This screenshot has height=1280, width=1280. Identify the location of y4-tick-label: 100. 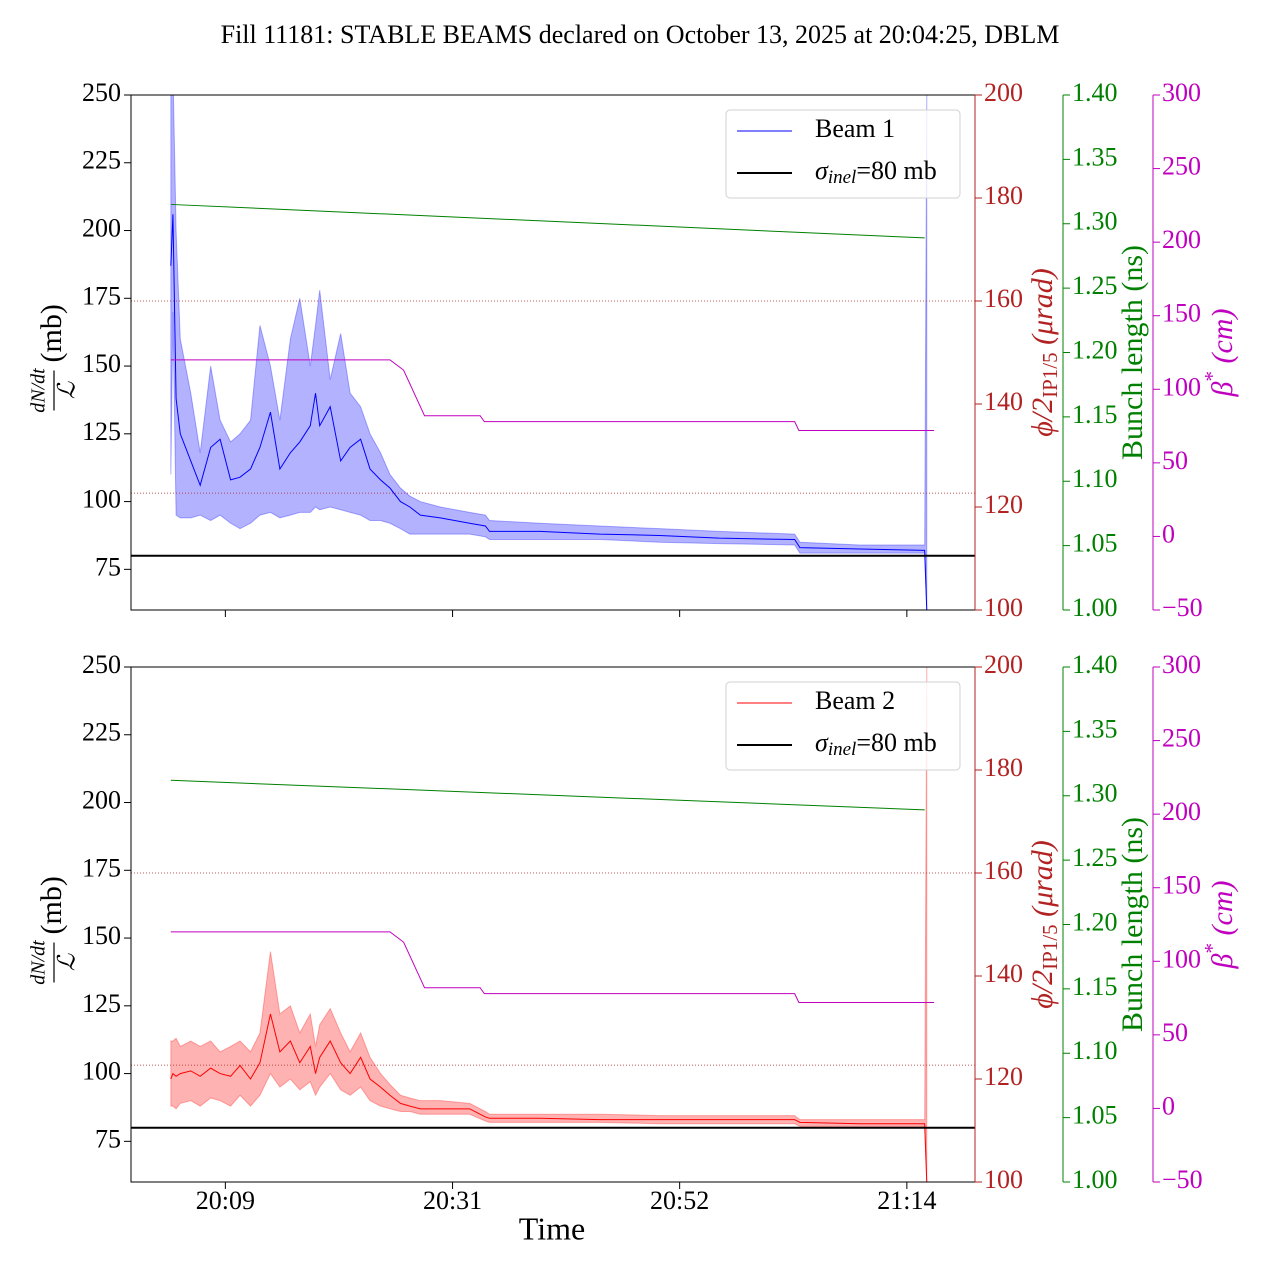
(1181, 958).